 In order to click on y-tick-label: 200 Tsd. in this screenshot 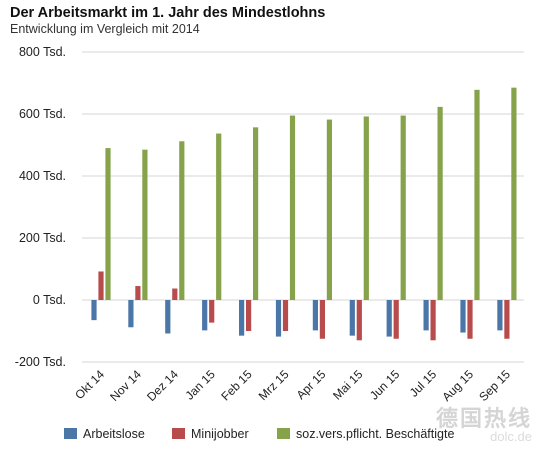, I will do `click(42, 238)`.